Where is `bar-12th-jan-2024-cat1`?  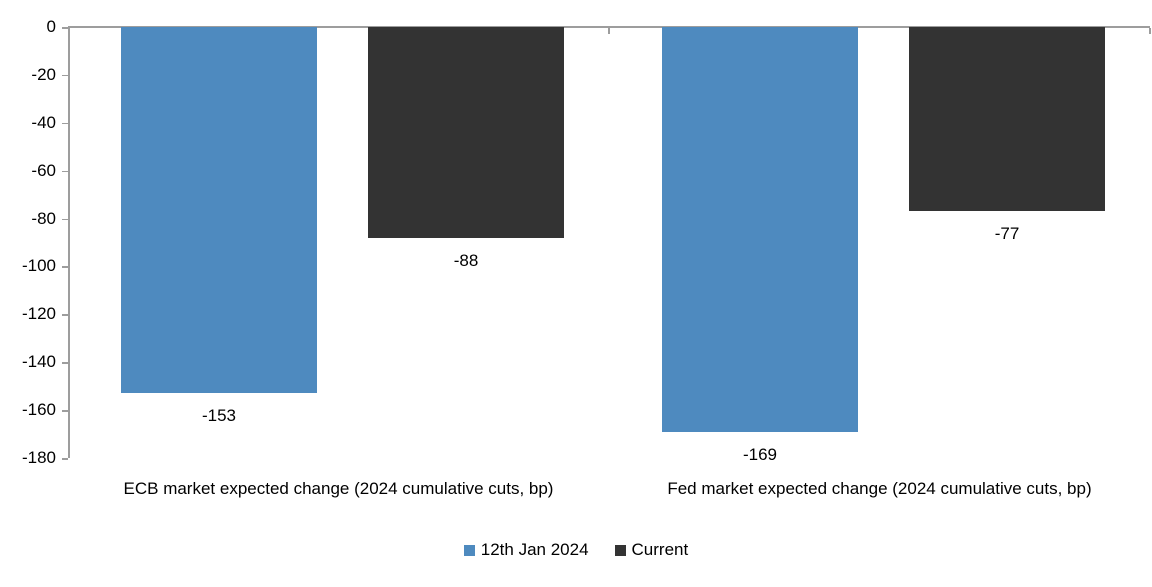
bar-12th-jan-2024-cat1 is located at coordinates (760, 229).